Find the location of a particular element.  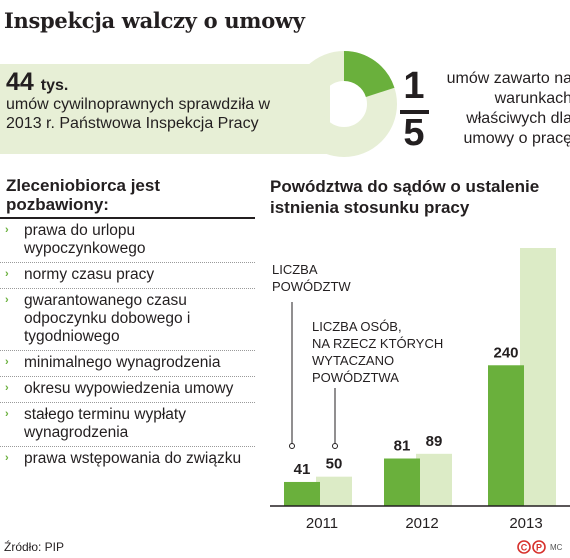

source-note: Źródło: PIP is located at coordinates (34, 547).